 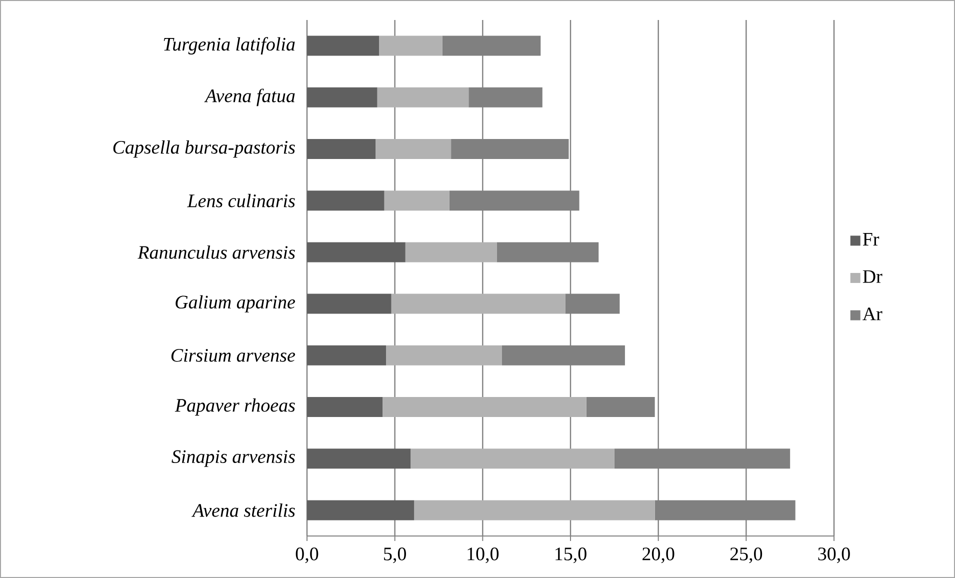 What do you see at coordinates (241, 201) in the screenshot?
I see `y-tick-label: Lens culinaris` at bounding box center [241, 201].